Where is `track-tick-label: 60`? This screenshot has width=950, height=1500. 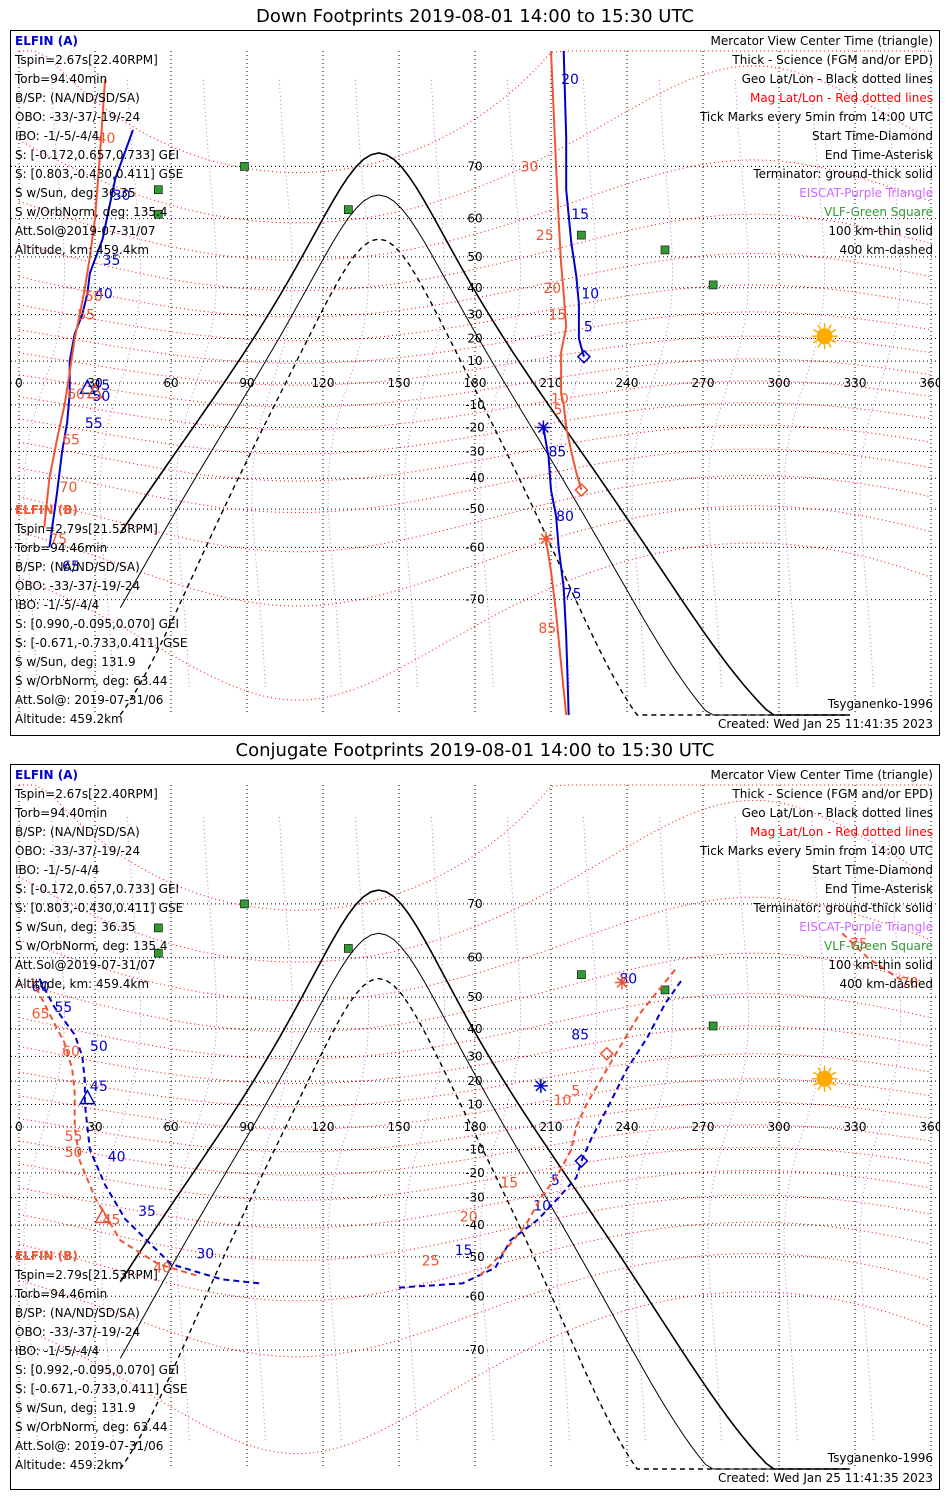
track-tick-label: 60 is located at coordinates (41, 987).